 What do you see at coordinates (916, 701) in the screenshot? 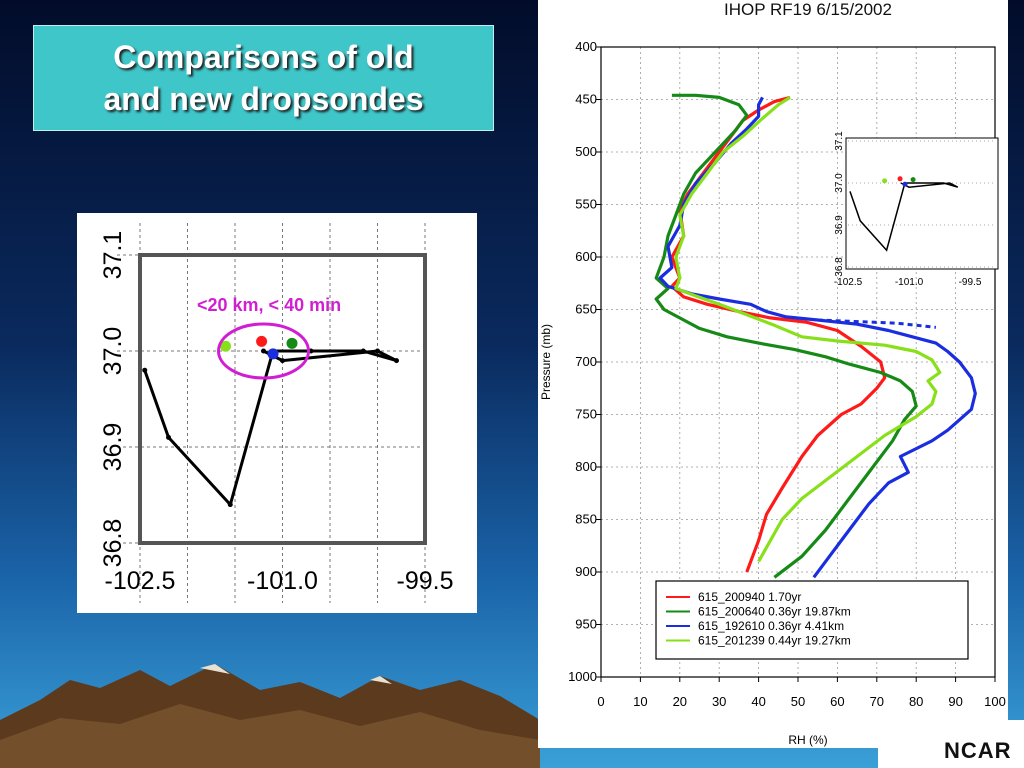
I see `x-tick-label: 80` at bounding box center [916, 701].